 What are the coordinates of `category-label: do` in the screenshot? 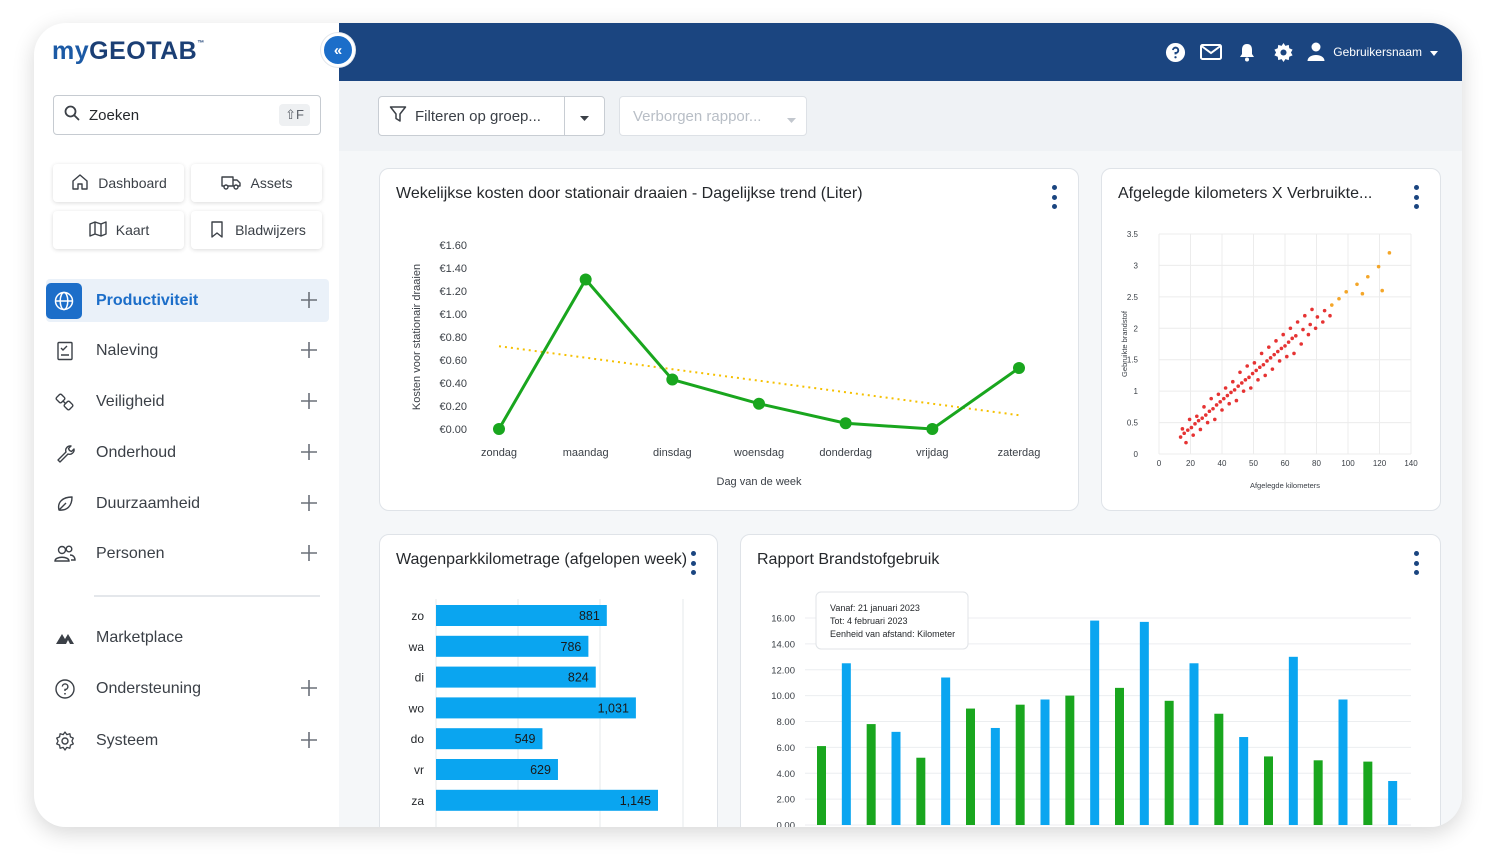 It's located at (418, 739).